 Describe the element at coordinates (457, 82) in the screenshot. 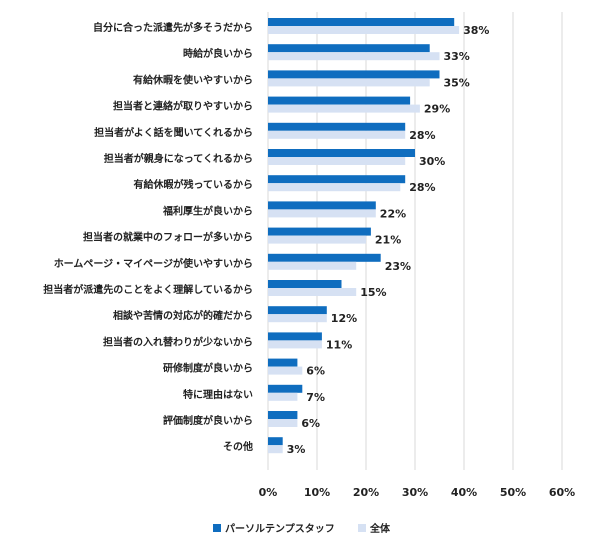

I see `value-label: 35%` at that location.